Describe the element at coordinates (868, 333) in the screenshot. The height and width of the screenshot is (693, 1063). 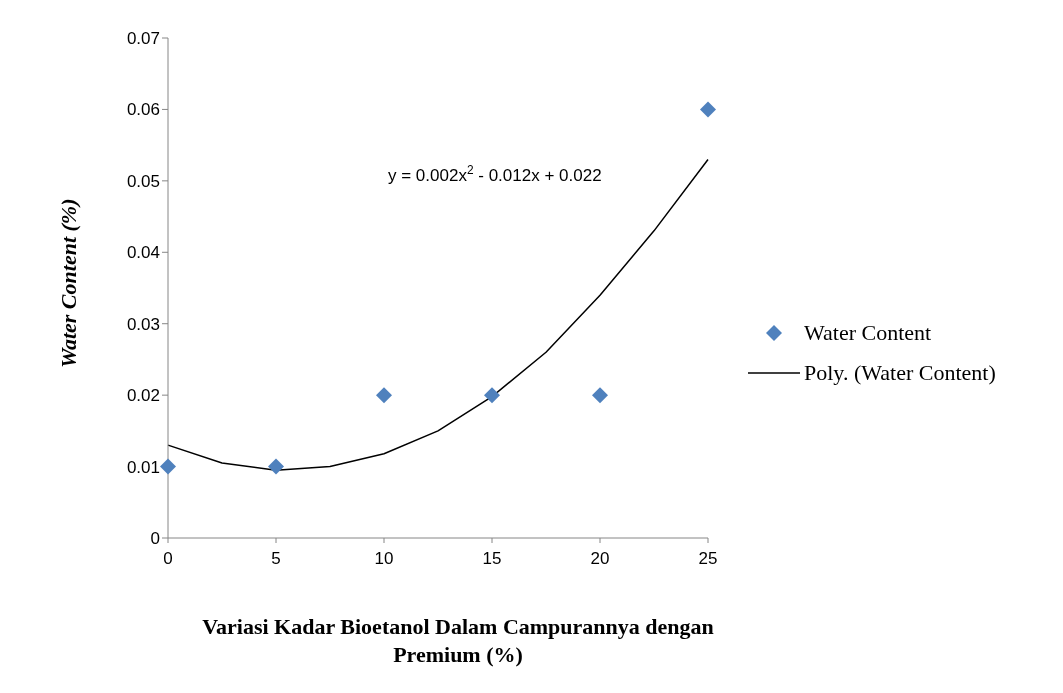
I see `legend-label: Water Content` at that location.